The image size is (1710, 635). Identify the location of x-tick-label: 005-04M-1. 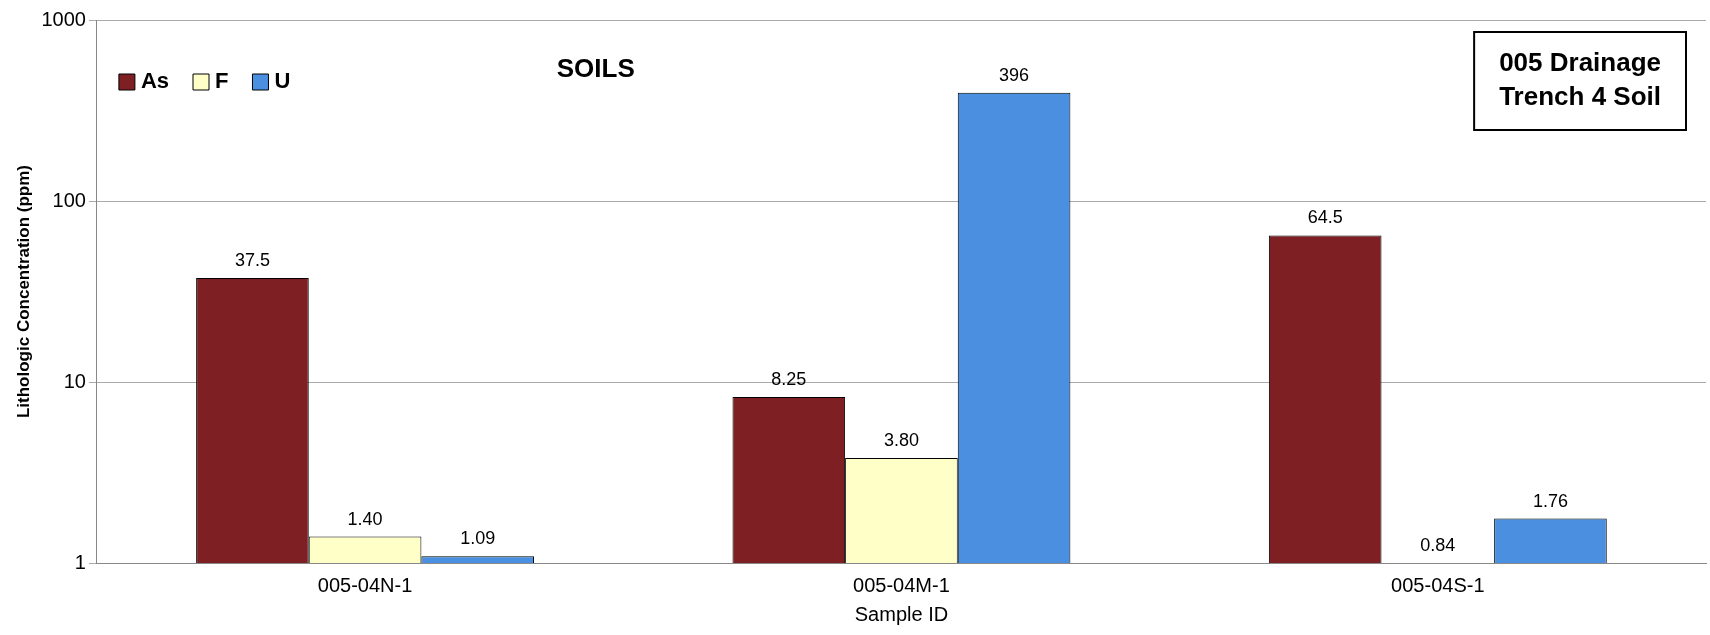
(901, 584).